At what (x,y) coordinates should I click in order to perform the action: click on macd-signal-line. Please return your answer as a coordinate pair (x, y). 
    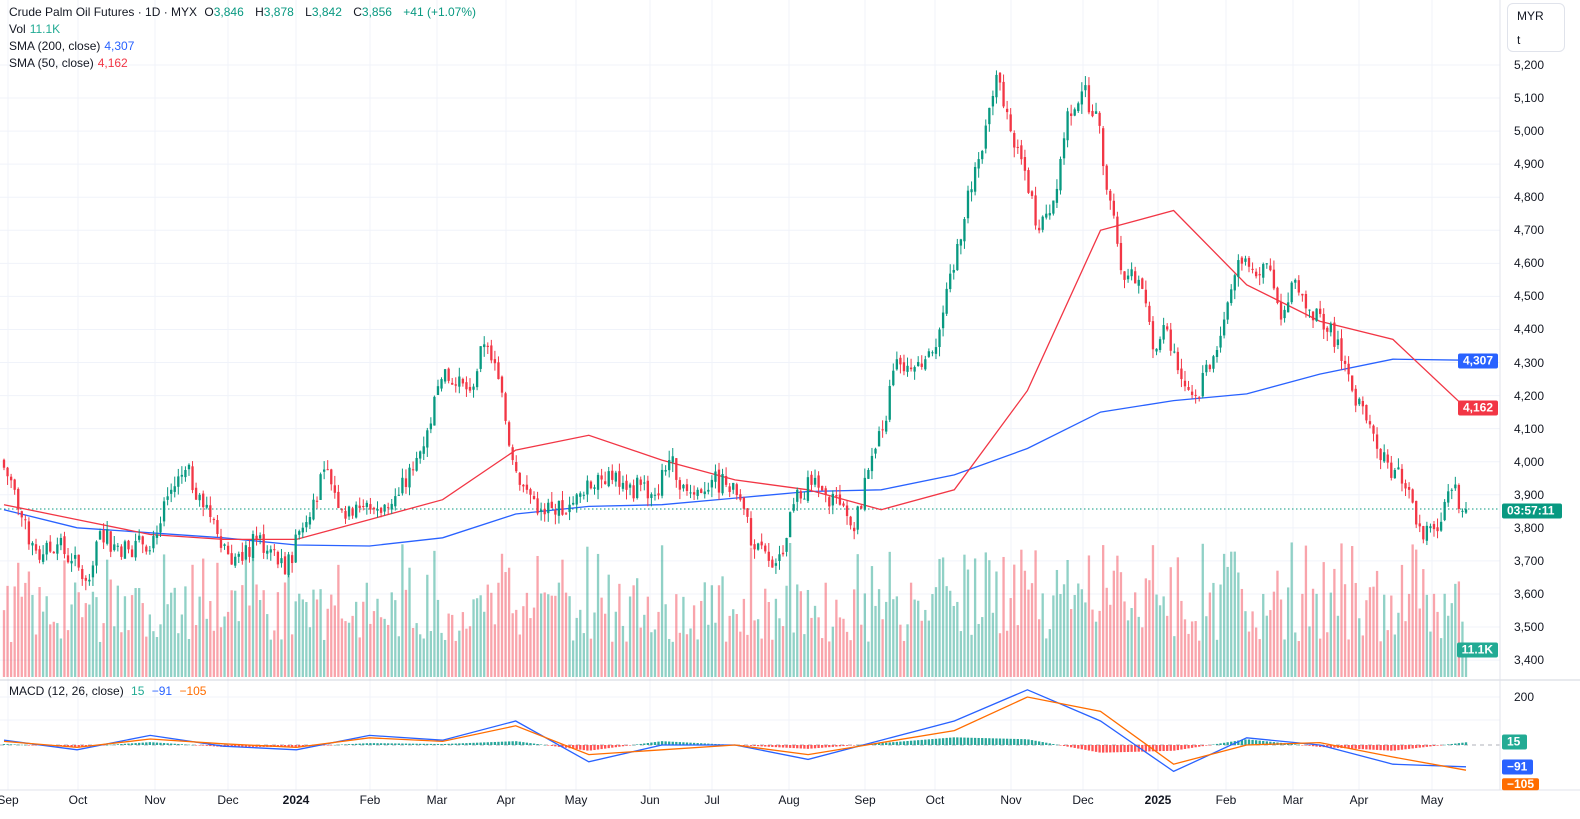
    Looking at the image, I should click on (735, 733).